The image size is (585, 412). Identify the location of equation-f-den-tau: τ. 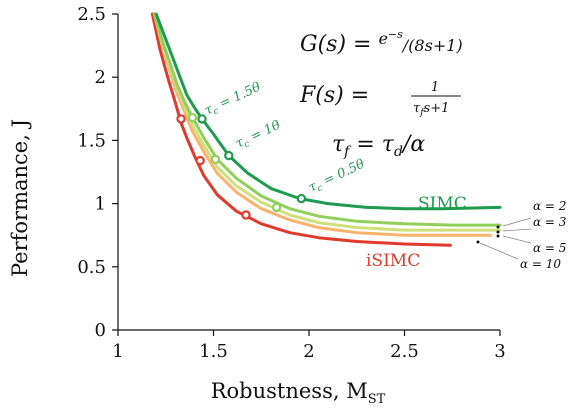
(417, 108).